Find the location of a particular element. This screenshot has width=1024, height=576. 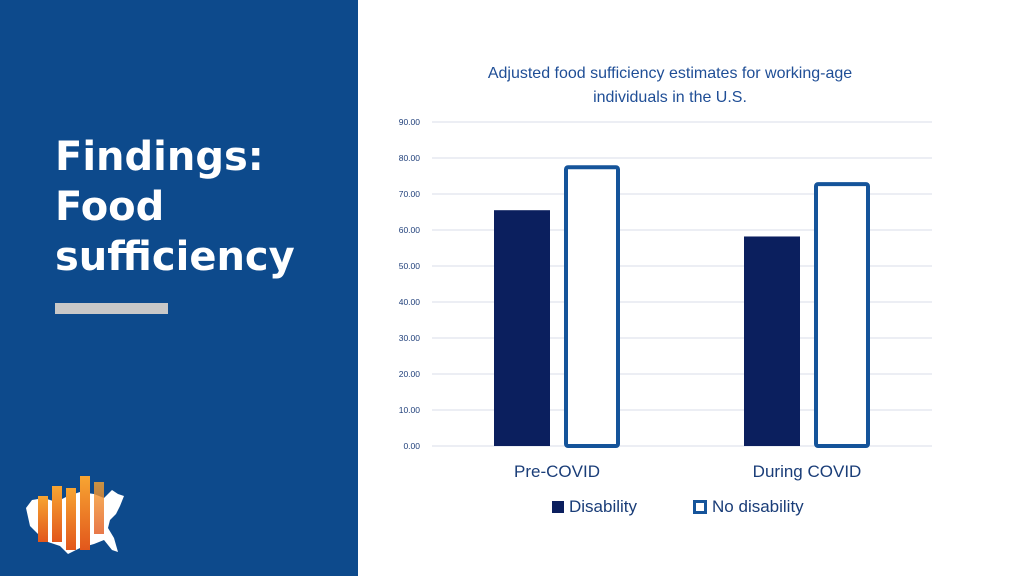

title-accent-bar is located at coordinates (111, 308).